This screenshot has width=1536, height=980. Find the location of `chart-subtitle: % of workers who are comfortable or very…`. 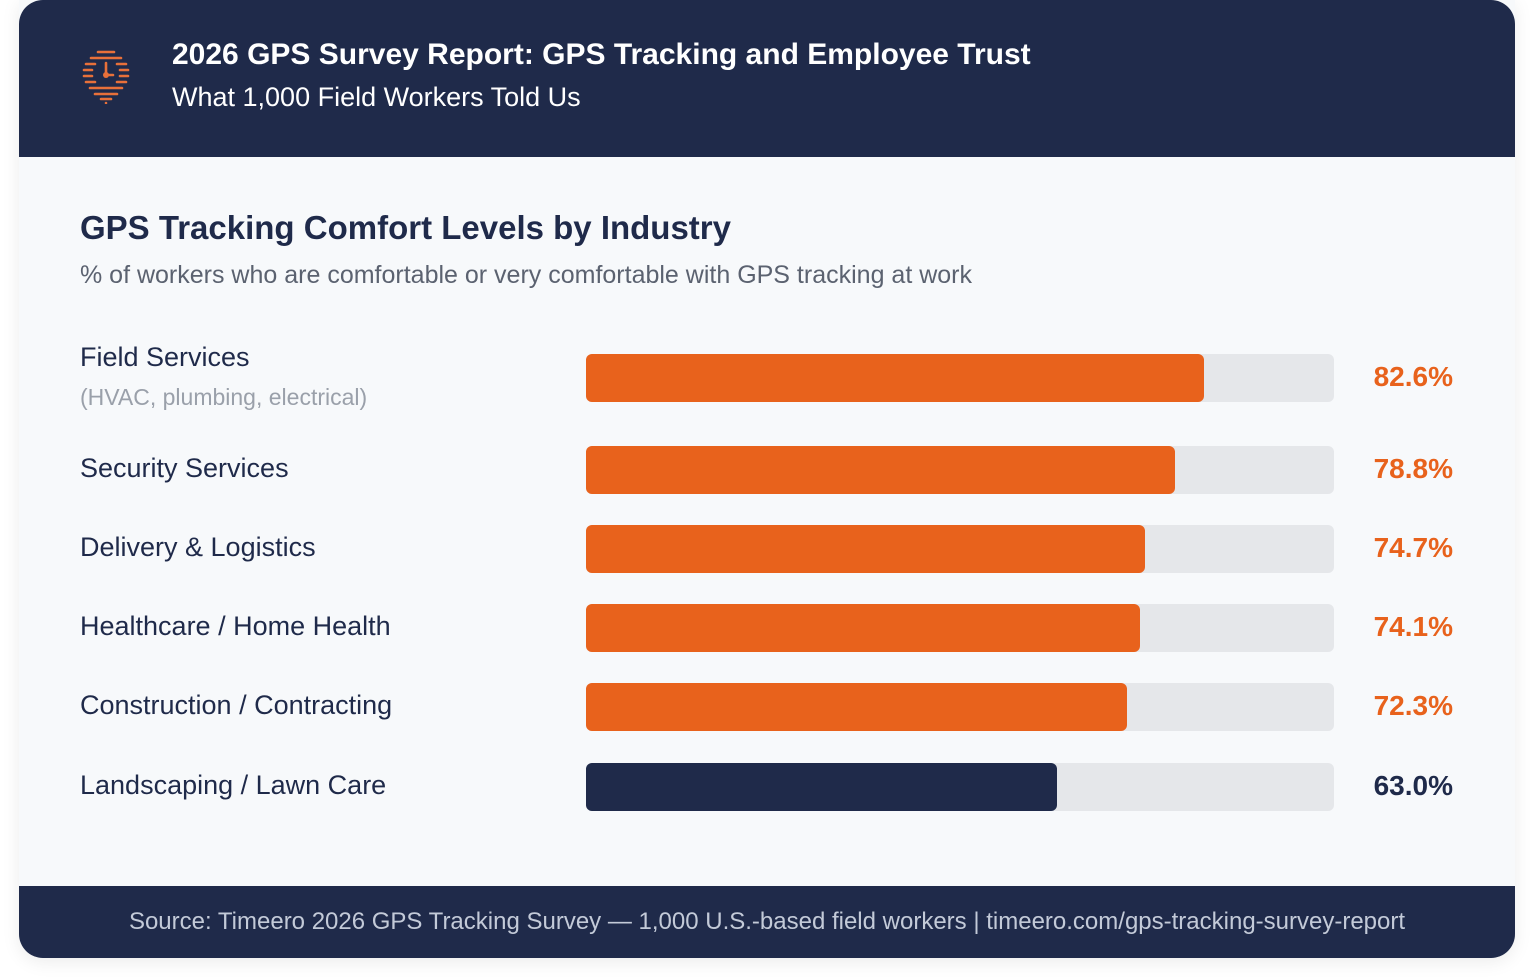

chart-subtitle: % of workers who are comfortable or very… is located at coordinates (526, 275).